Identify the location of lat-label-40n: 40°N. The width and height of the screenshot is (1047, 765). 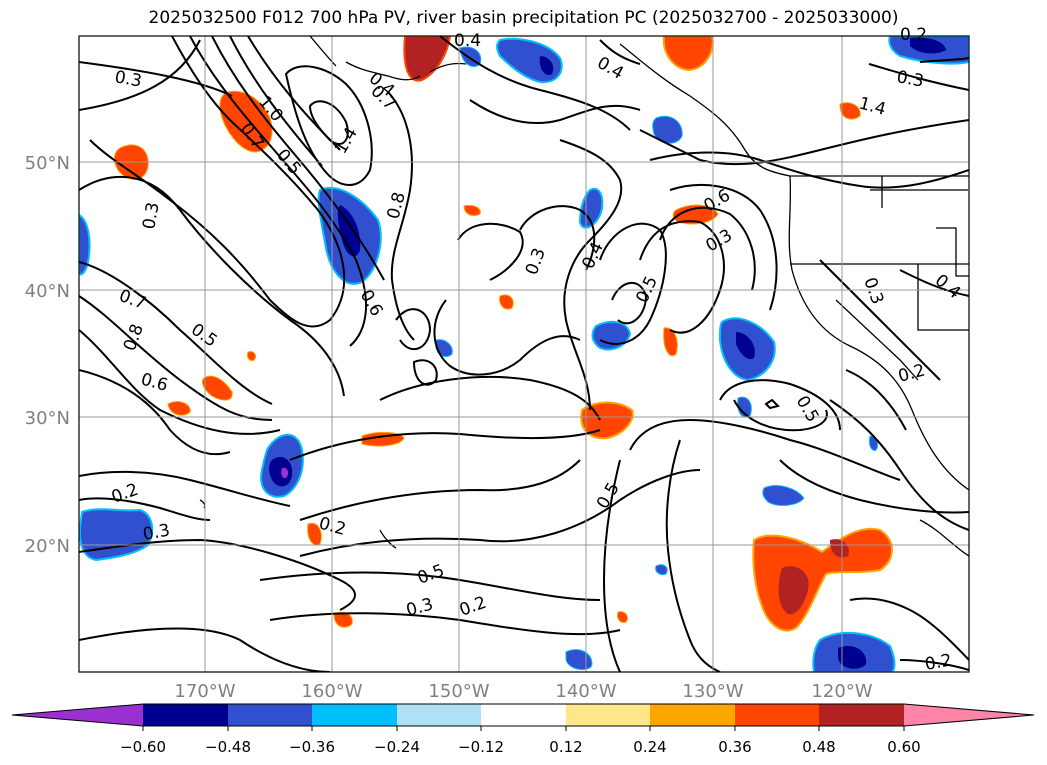
(47, 291).